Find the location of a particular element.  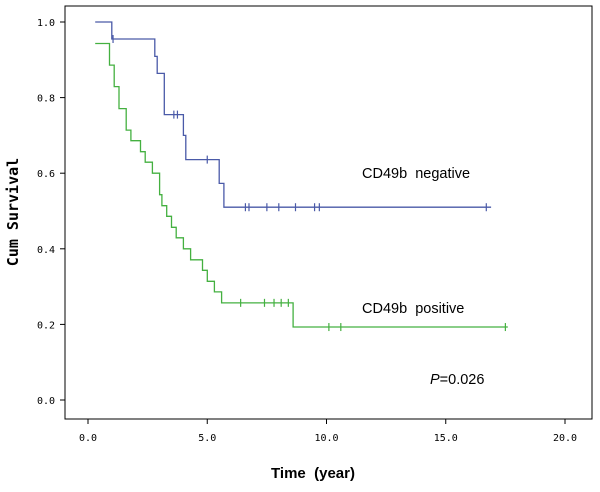

y-tick-label: 0.2 is located at coordinates (46, 325).